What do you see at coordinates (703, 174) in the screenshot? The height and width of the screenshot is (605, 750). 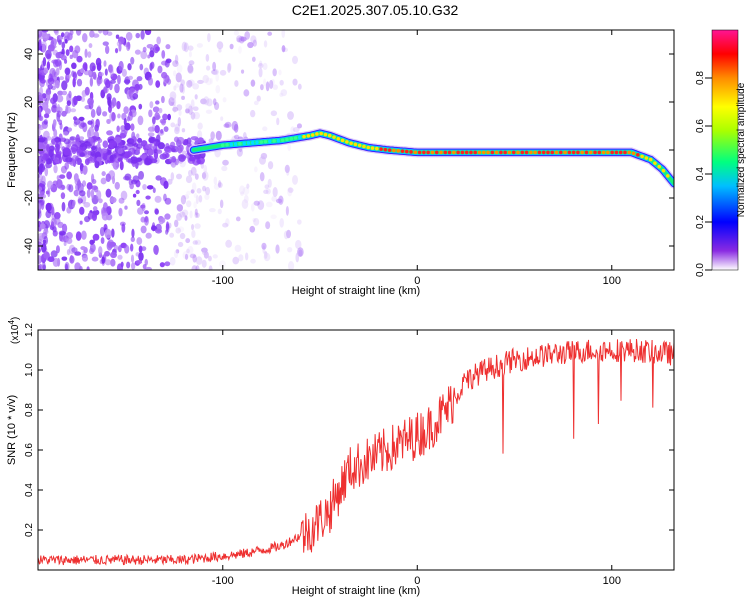 I see `colorbar-ticks: 0.0 0.2 0.4 0.6 0.8` at bounding box center [703, 174].